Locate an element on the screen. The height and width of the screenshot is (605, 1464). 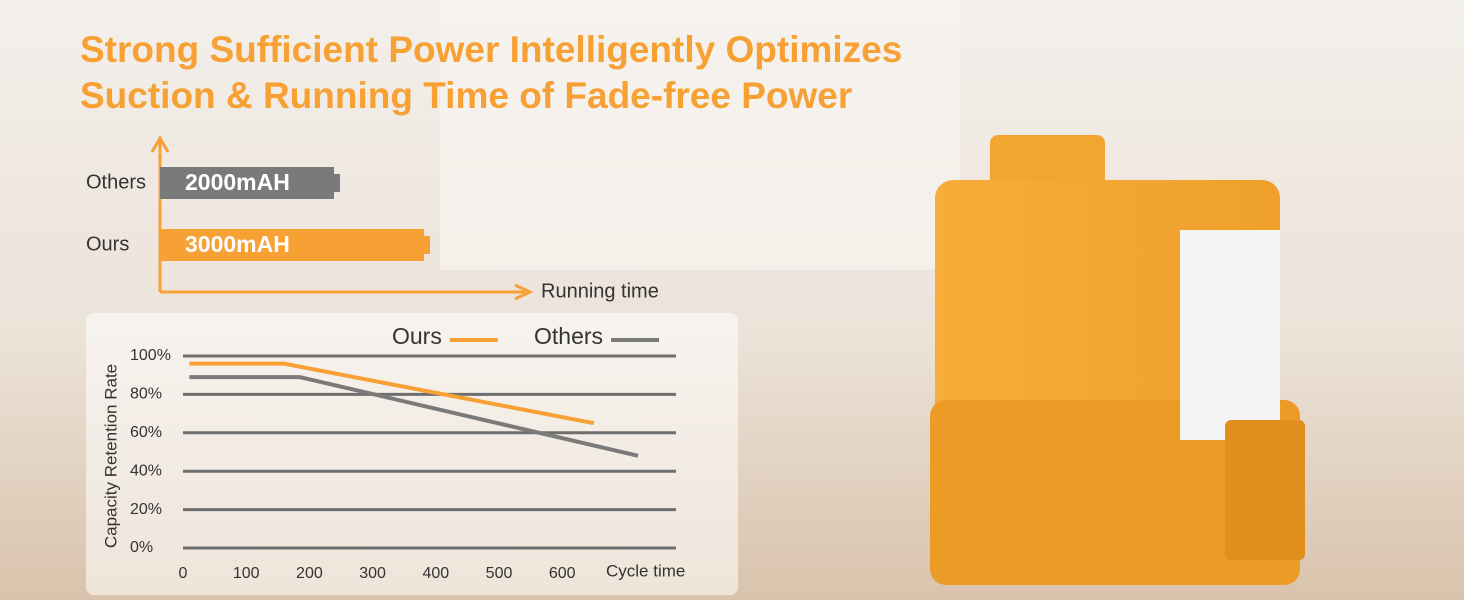
x-tick-label: 400 is located at coordinates (435, 573).